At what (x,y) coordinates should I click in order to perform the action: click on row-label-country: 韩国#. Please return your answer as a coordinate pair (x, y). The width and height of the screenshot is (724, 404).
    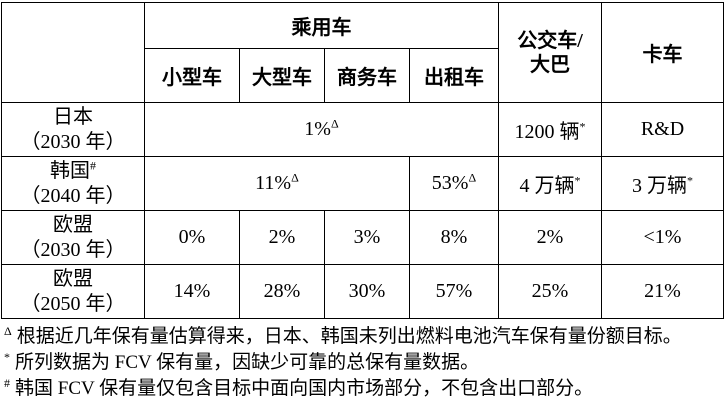
    Looking at the image, I should click on (73, 169).